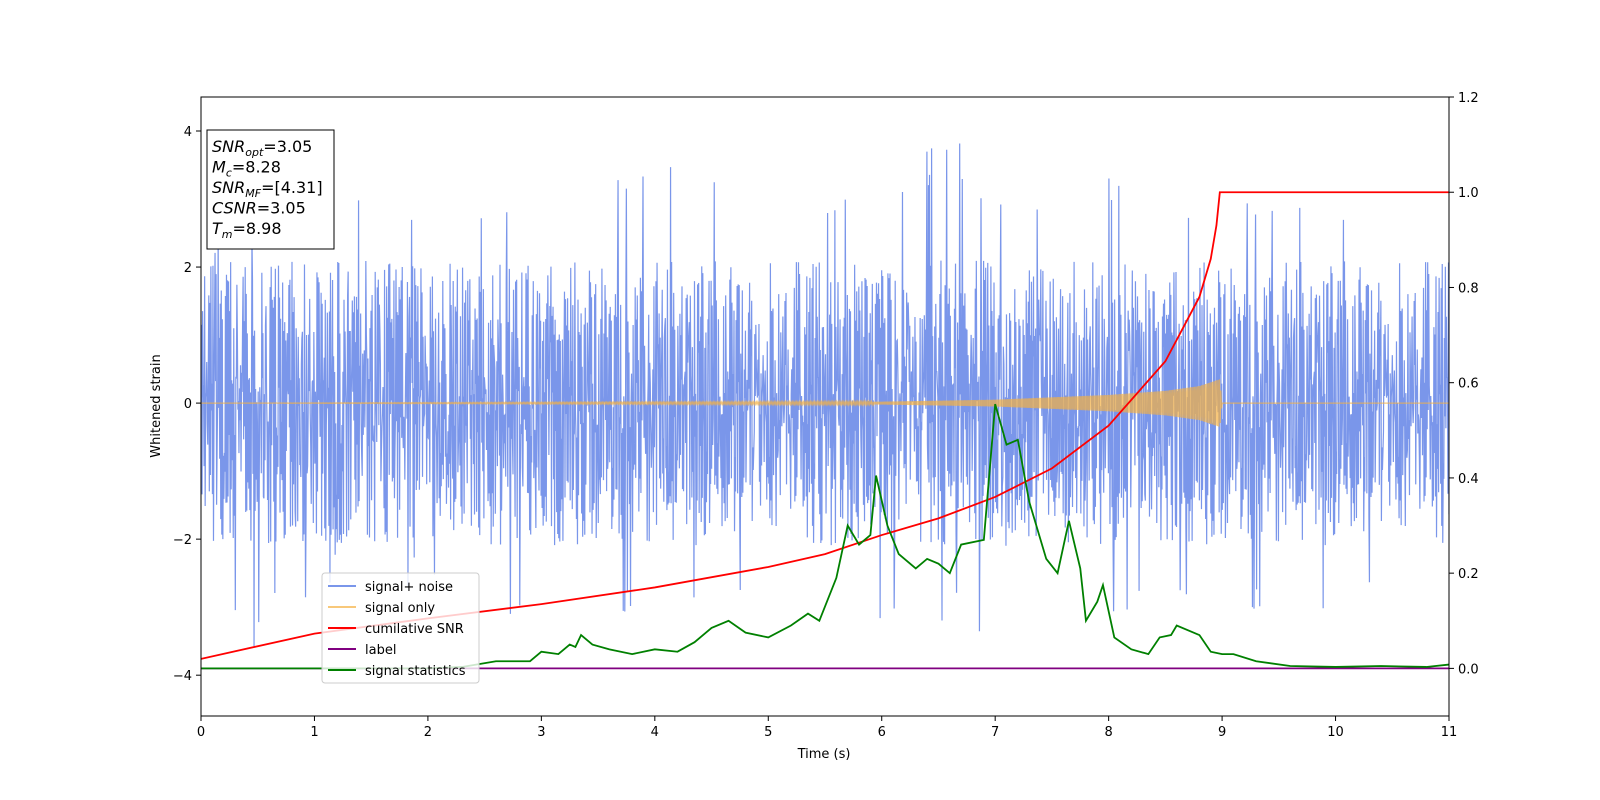 This screenshot has height=800, width=1600. Describe the element at coordinates (541, 732) in the screenshot. I see `x-tick-label: 3` at that location.